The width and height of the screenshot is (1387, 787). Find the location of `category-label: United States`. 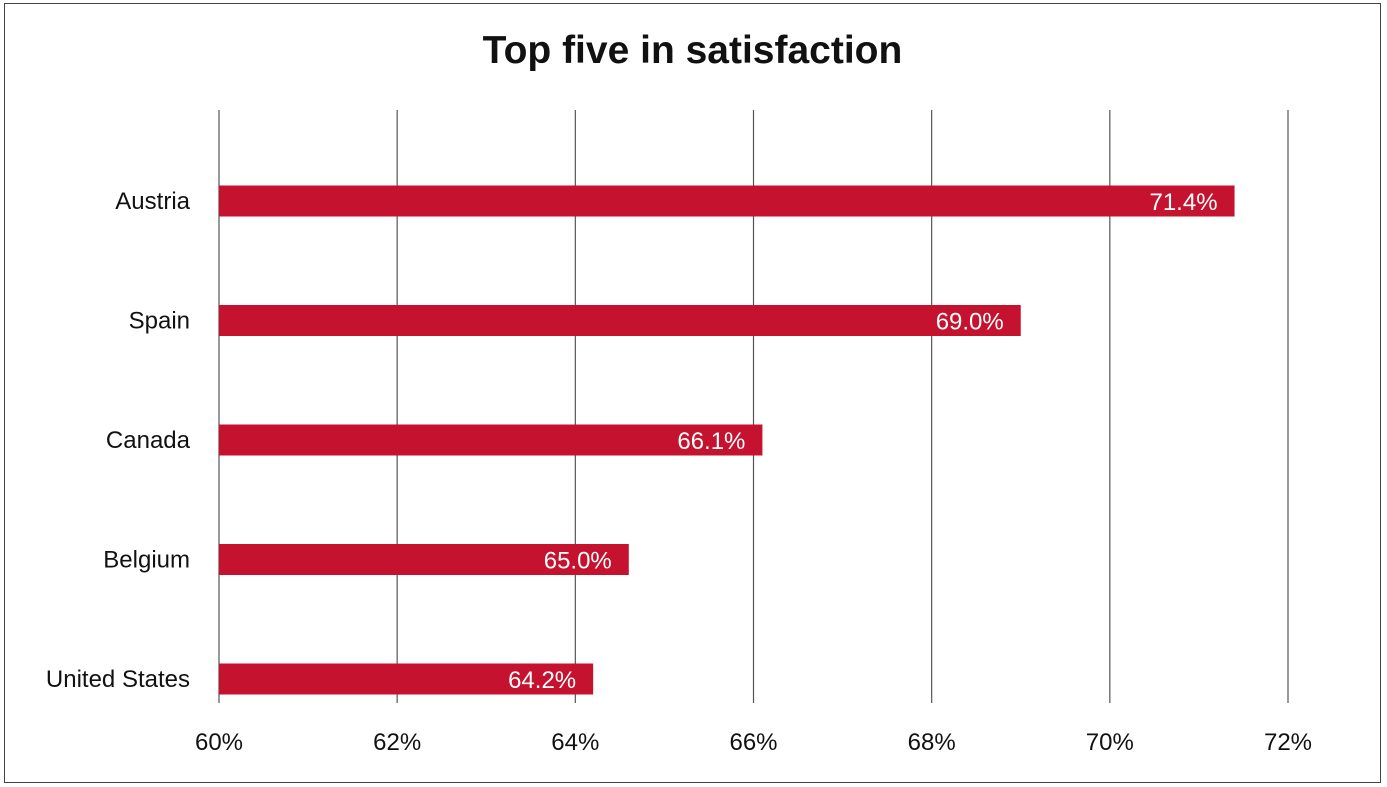

category-label: United States is located at coordinates (118, 679).